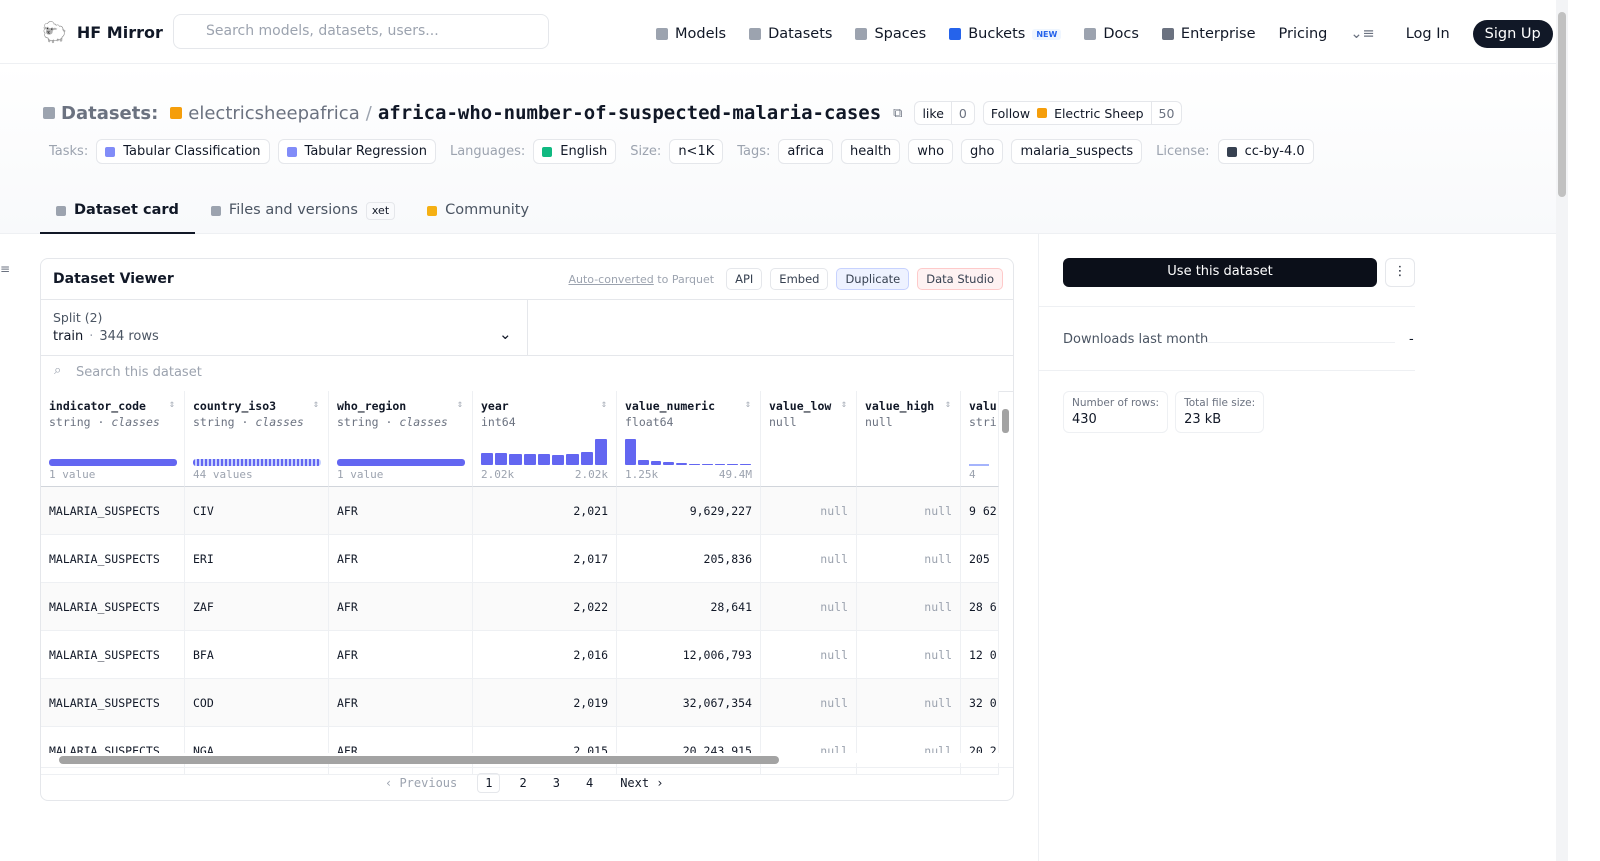 The height and width of the screenshot is (861, 1600). Describe the element at coordinates (790, 34) in the screenshot. I see `nav-link: Datasets` at that location.